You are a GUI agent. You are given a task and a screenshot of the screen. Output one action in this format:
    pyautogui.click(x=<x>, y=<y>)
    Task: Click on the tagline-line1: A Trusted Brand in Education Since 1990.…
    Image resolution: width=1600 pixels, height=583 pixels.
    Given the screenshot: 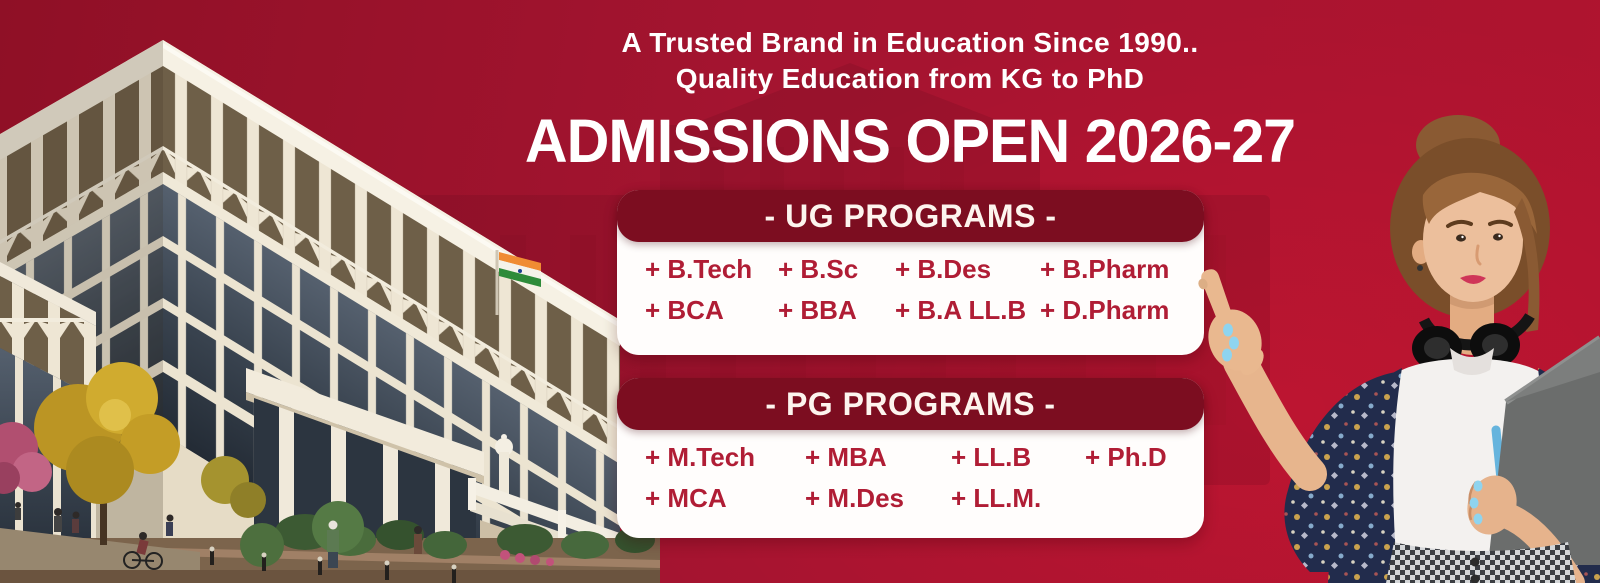 What is the action you would take?
    pyautogui.click(x=910, y=42)
    